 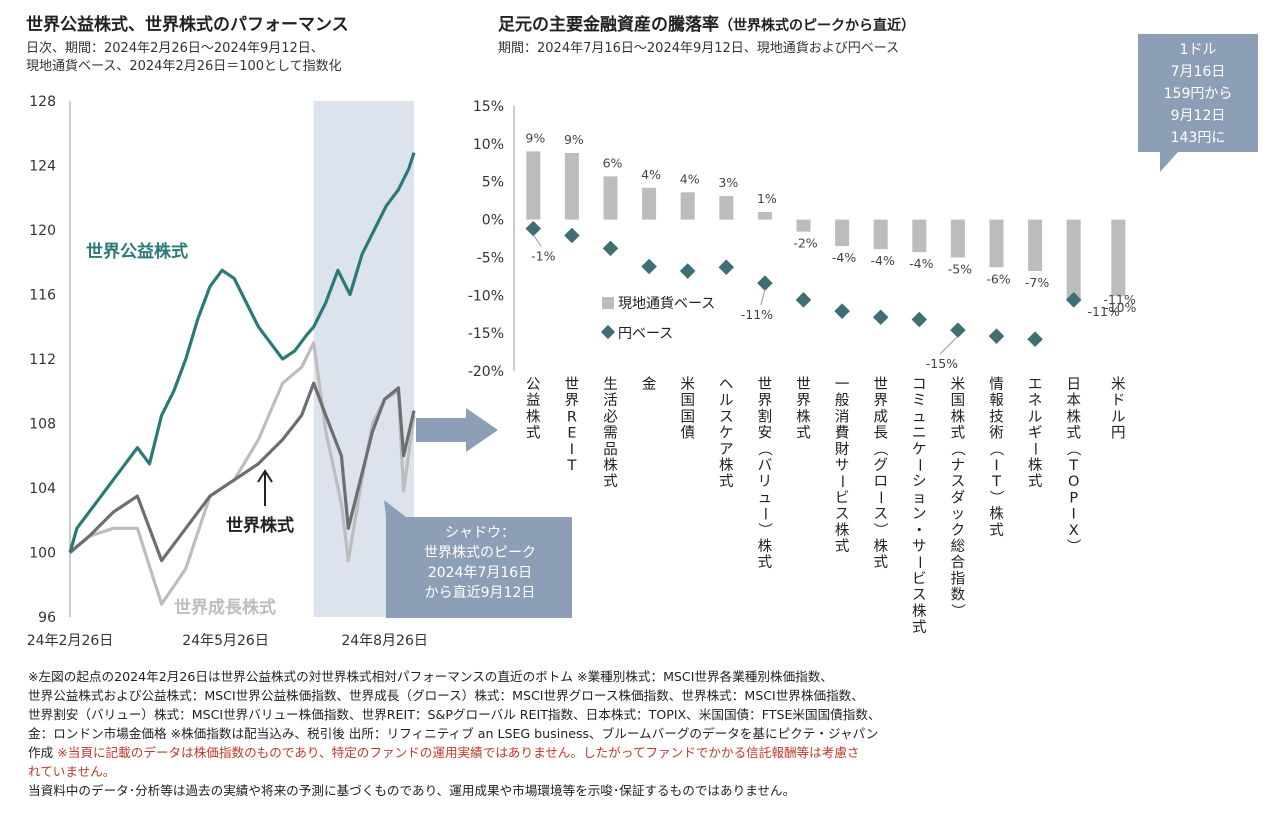 What do you see at coordinates (919, 434) in the screenshot?
I see `category-char: ニ` at bounding box center [919, 434].